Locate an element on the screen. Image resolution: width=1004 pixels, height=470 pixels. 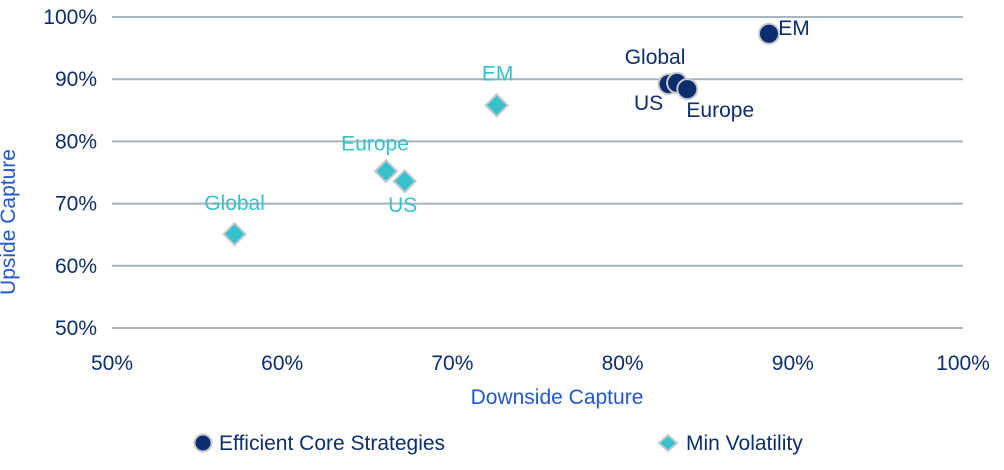
x-tick-label: 80% is located at coordinates (623, 363).